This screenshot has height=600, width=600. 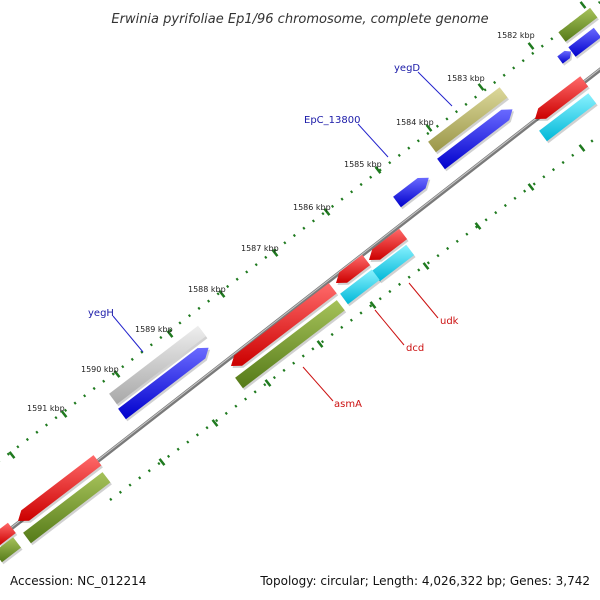 What do you see at coordinates (78, 581) in the screenshot?
I see `accession-text: Accession: NC_012214` at bounding box center [78, 581].